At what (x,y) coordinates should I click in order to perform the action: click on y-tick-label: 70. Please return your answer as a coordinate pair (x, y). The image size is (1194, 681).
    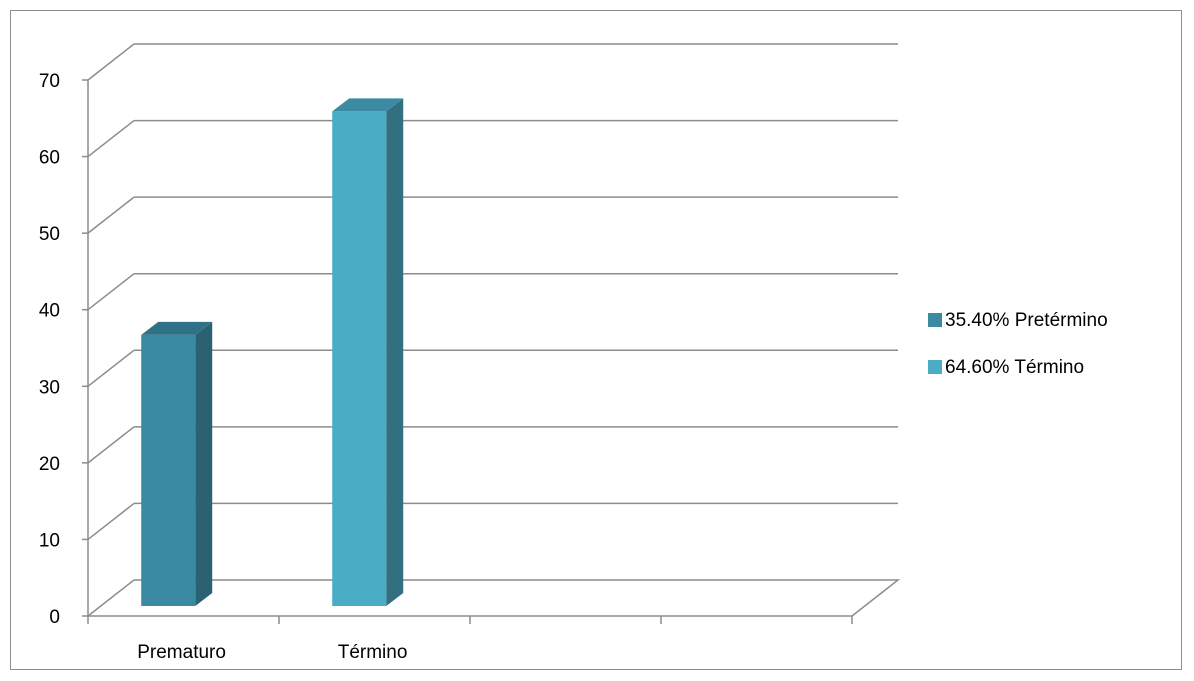
    Looking at the image, I should click on (49, 81).